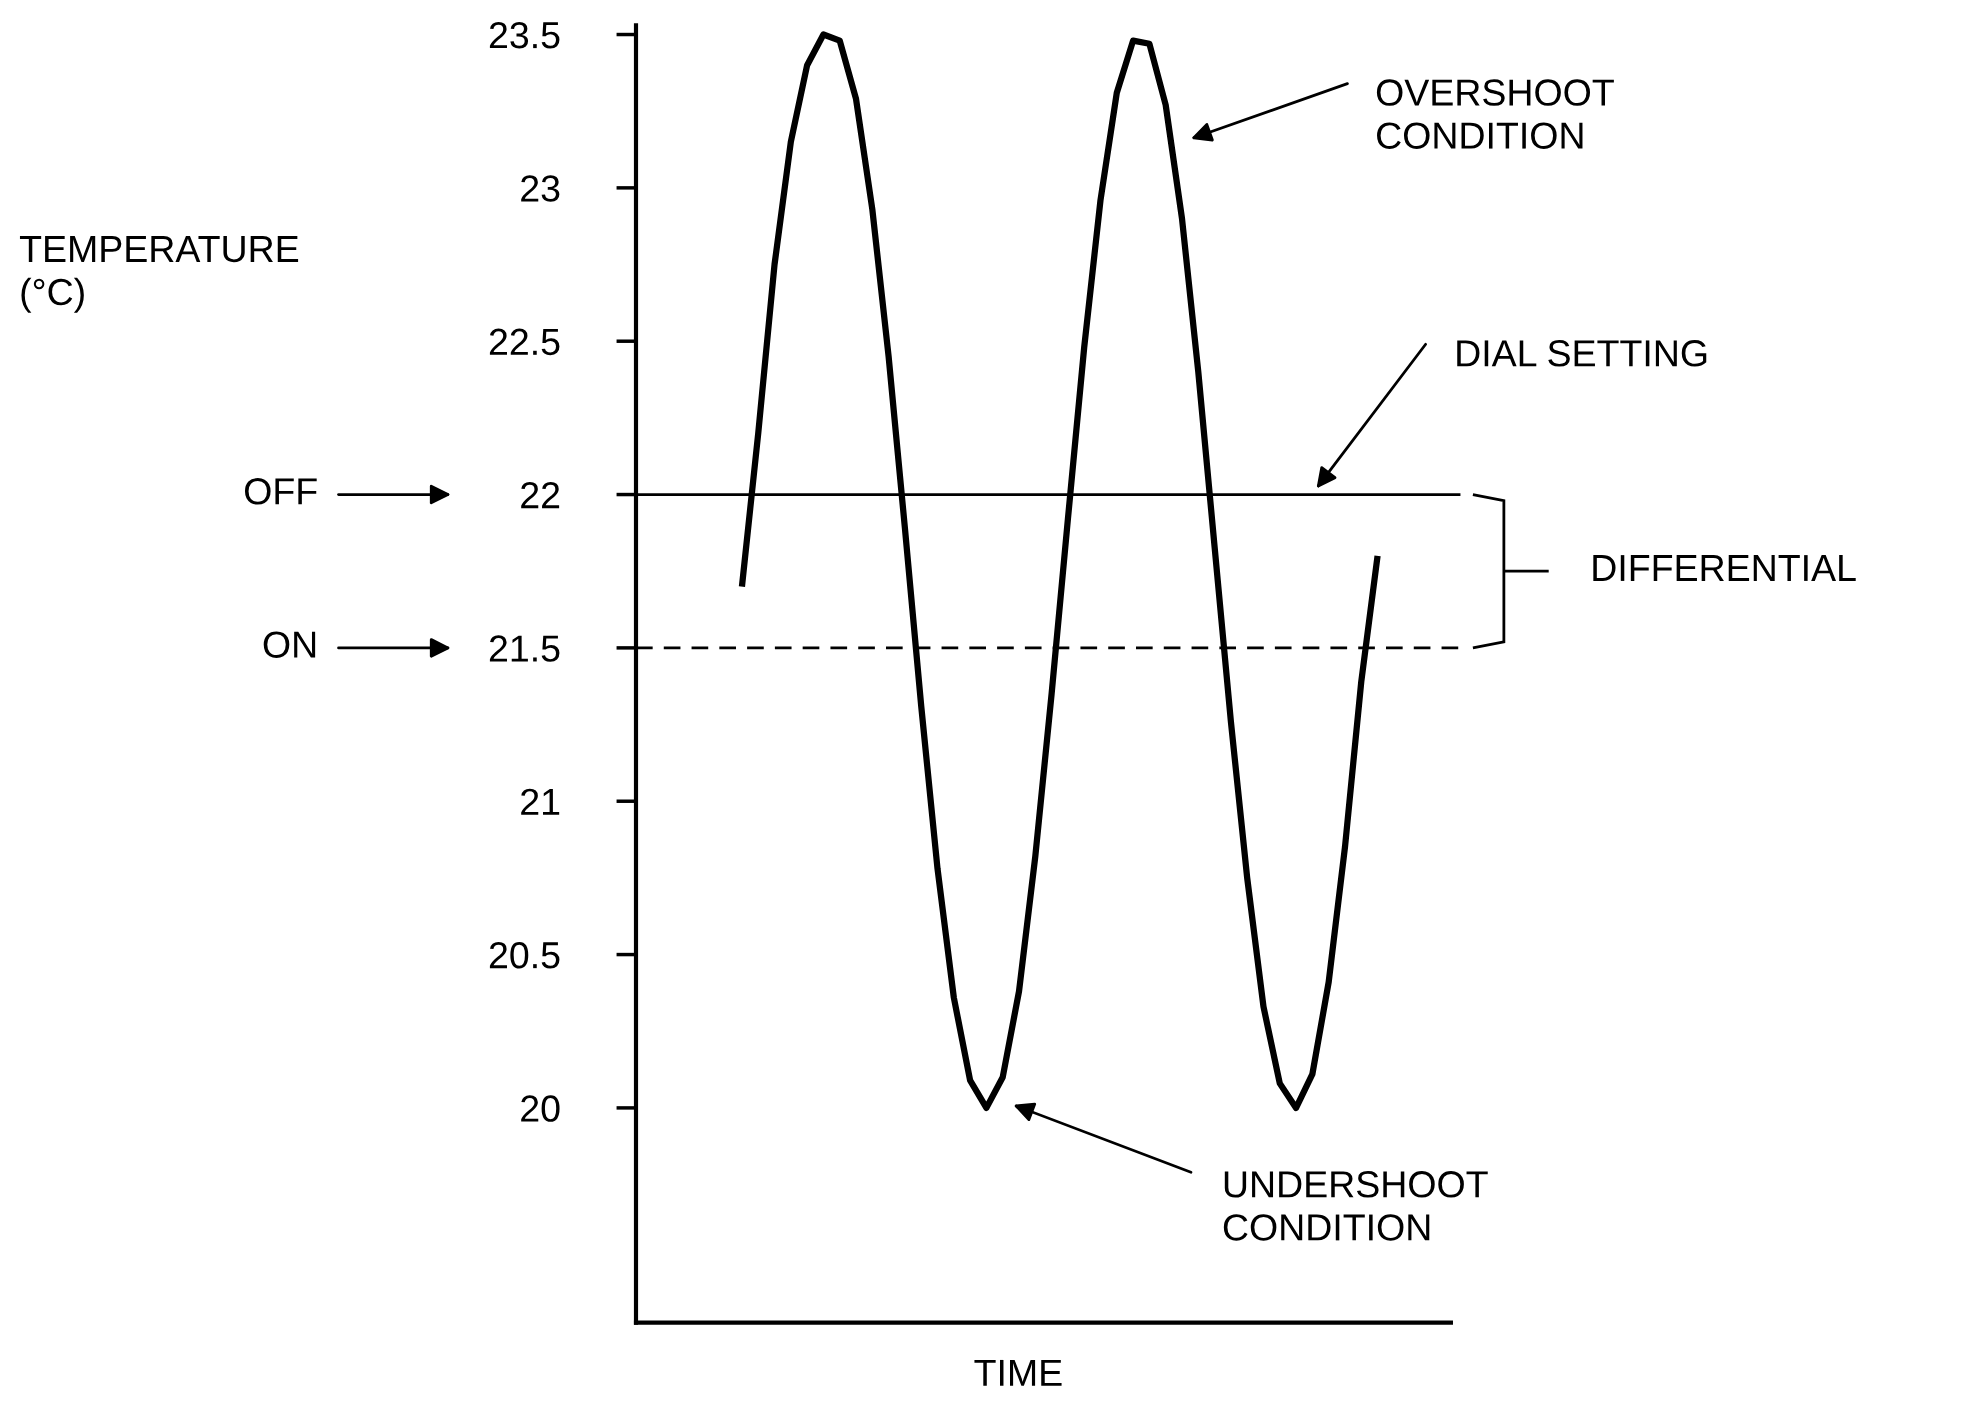 This screenshot has width=1966, height=1407. I want to click on text: DIFFERENTIAL, so click(1724, 568).